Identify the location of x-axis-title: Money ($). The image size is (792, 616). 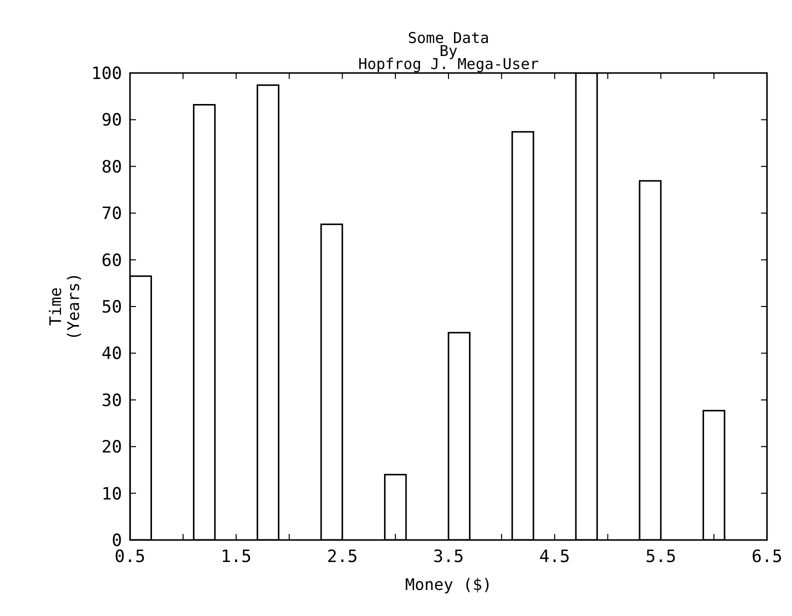
(448, 584).